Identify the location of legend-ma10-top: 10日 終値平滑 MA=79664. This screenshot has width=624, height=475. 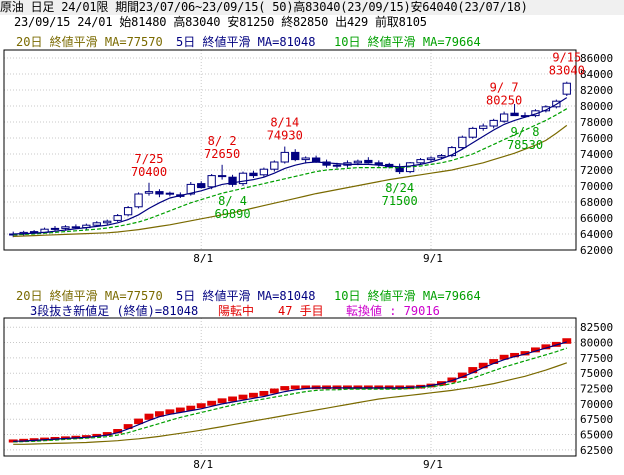
(407, 41).